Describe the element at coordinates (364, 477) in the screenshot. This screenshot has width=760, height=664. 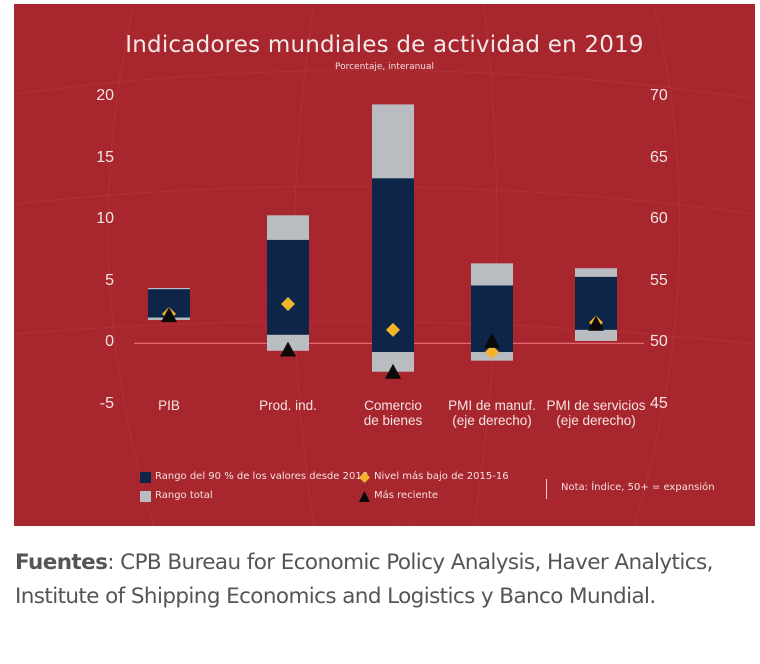
I see `legend-diamond-icon` at that location.